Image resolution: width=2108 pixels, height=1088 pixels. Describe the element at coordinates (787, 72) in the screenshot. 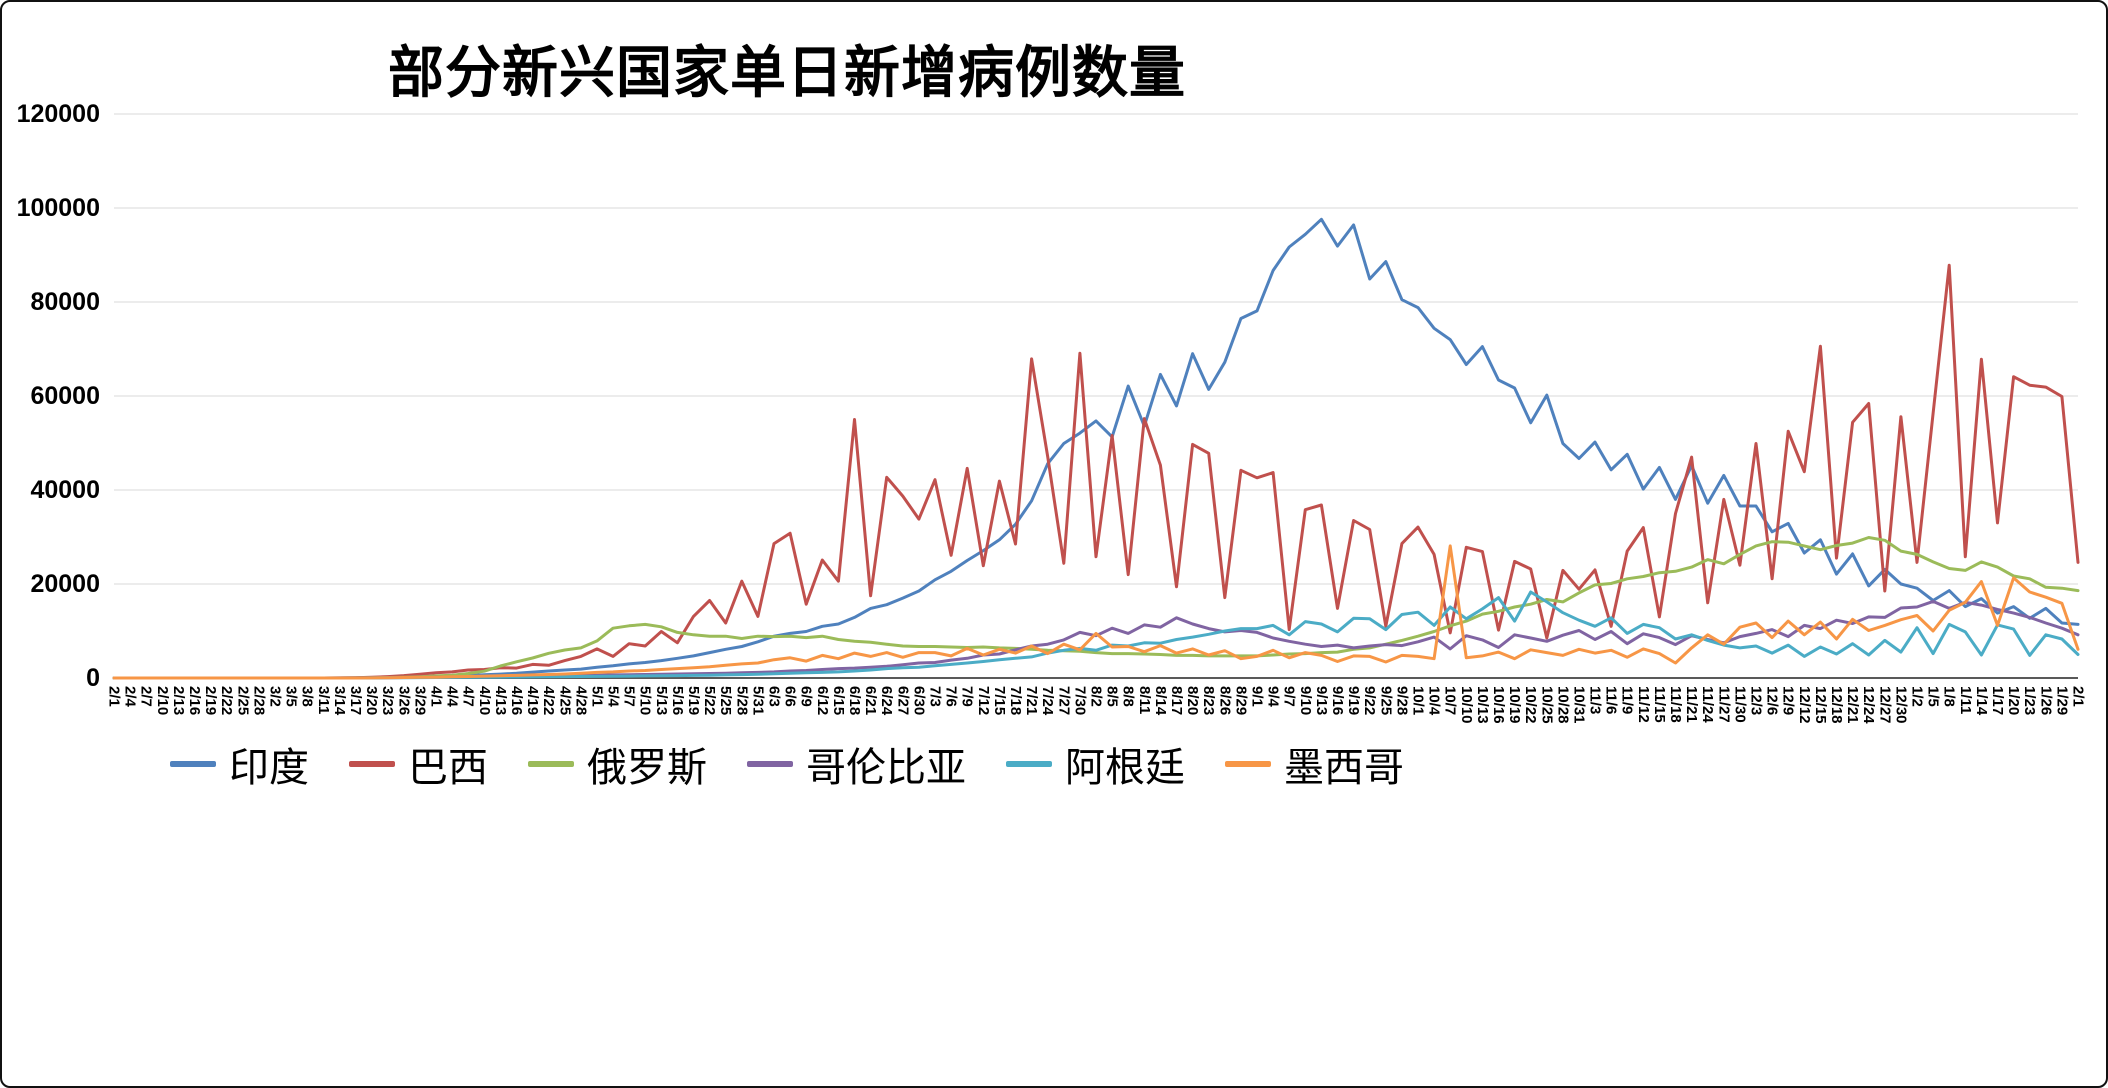

I see `chart-title: 部分新兴国家单日新增病例数量` at that location.